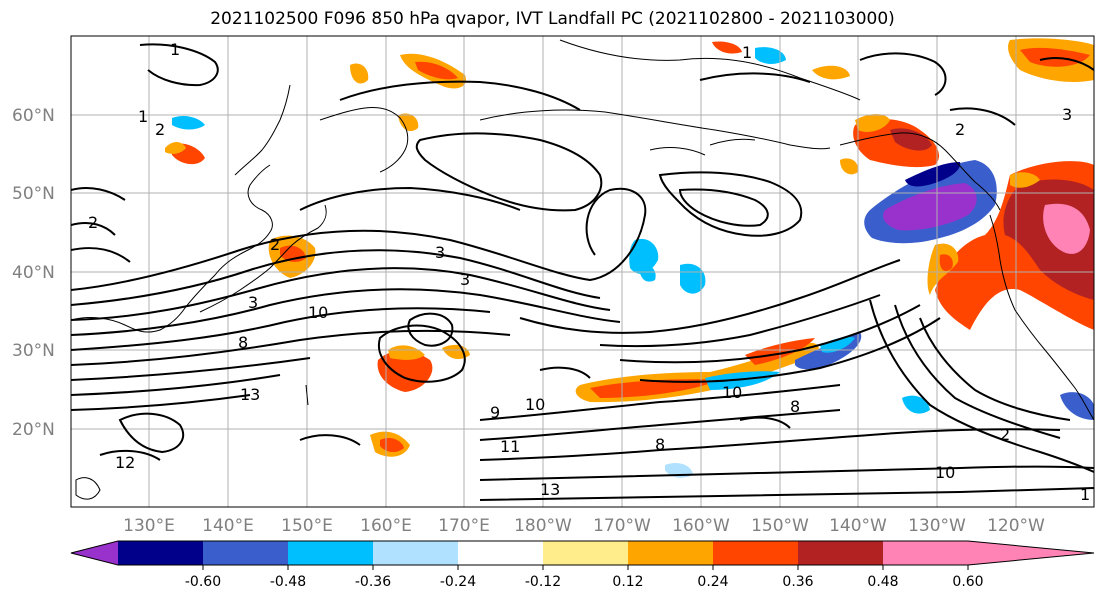  I want to click on lat-label: 50°N, so click(33, 194).